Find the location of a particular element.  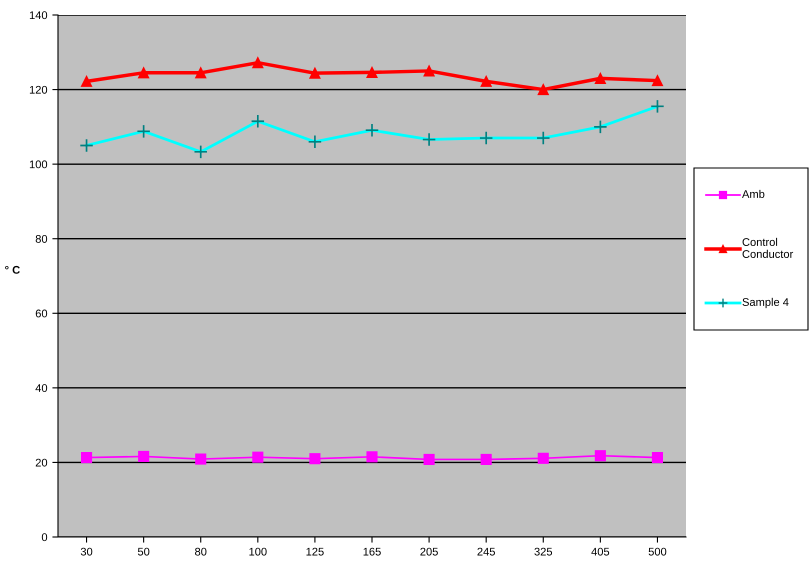

x-tick-label: 50 is located at coordinates (144, 552).